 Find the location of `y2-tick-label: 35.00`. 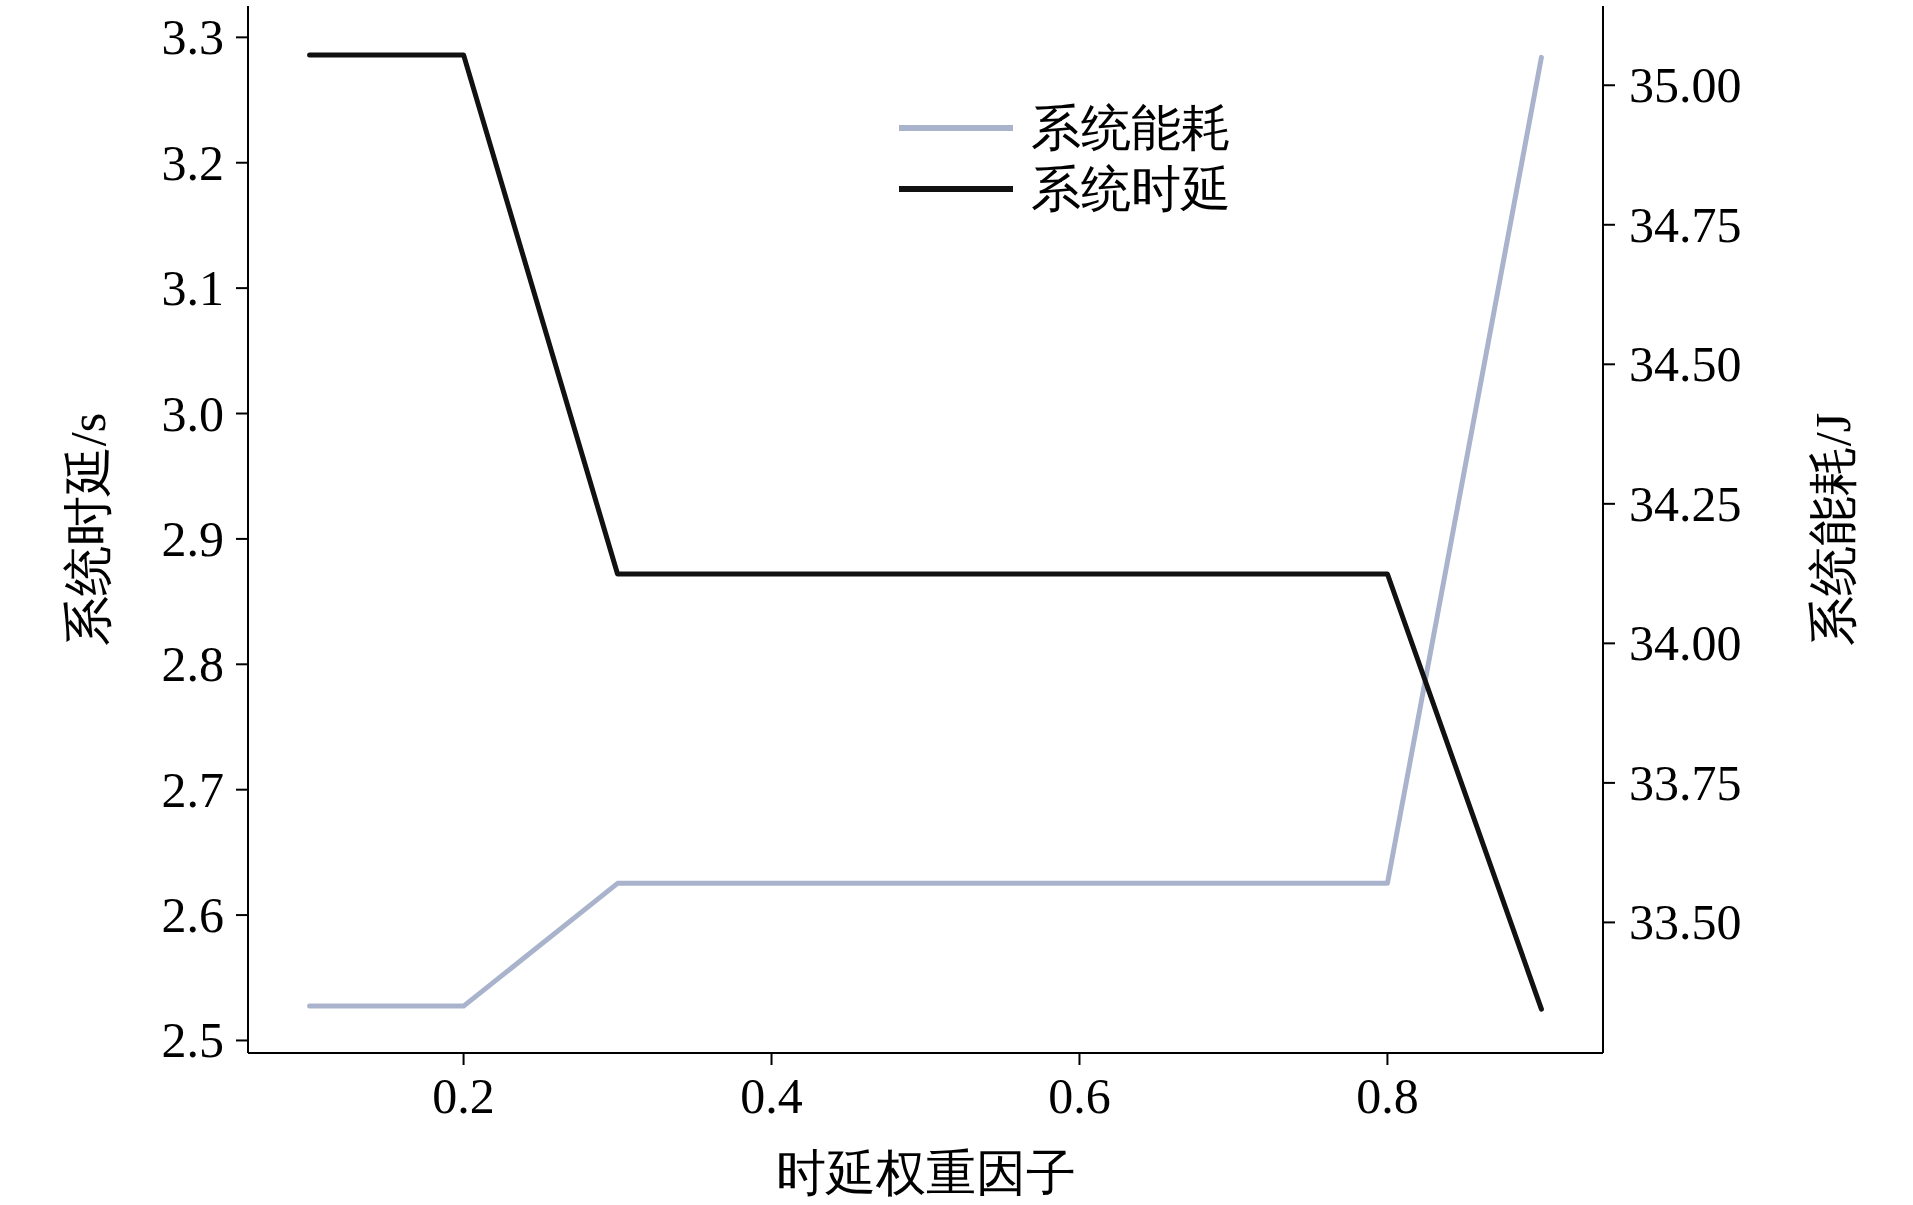

y2-tick-label: 35.00 is located at coordinates (1685, 85).